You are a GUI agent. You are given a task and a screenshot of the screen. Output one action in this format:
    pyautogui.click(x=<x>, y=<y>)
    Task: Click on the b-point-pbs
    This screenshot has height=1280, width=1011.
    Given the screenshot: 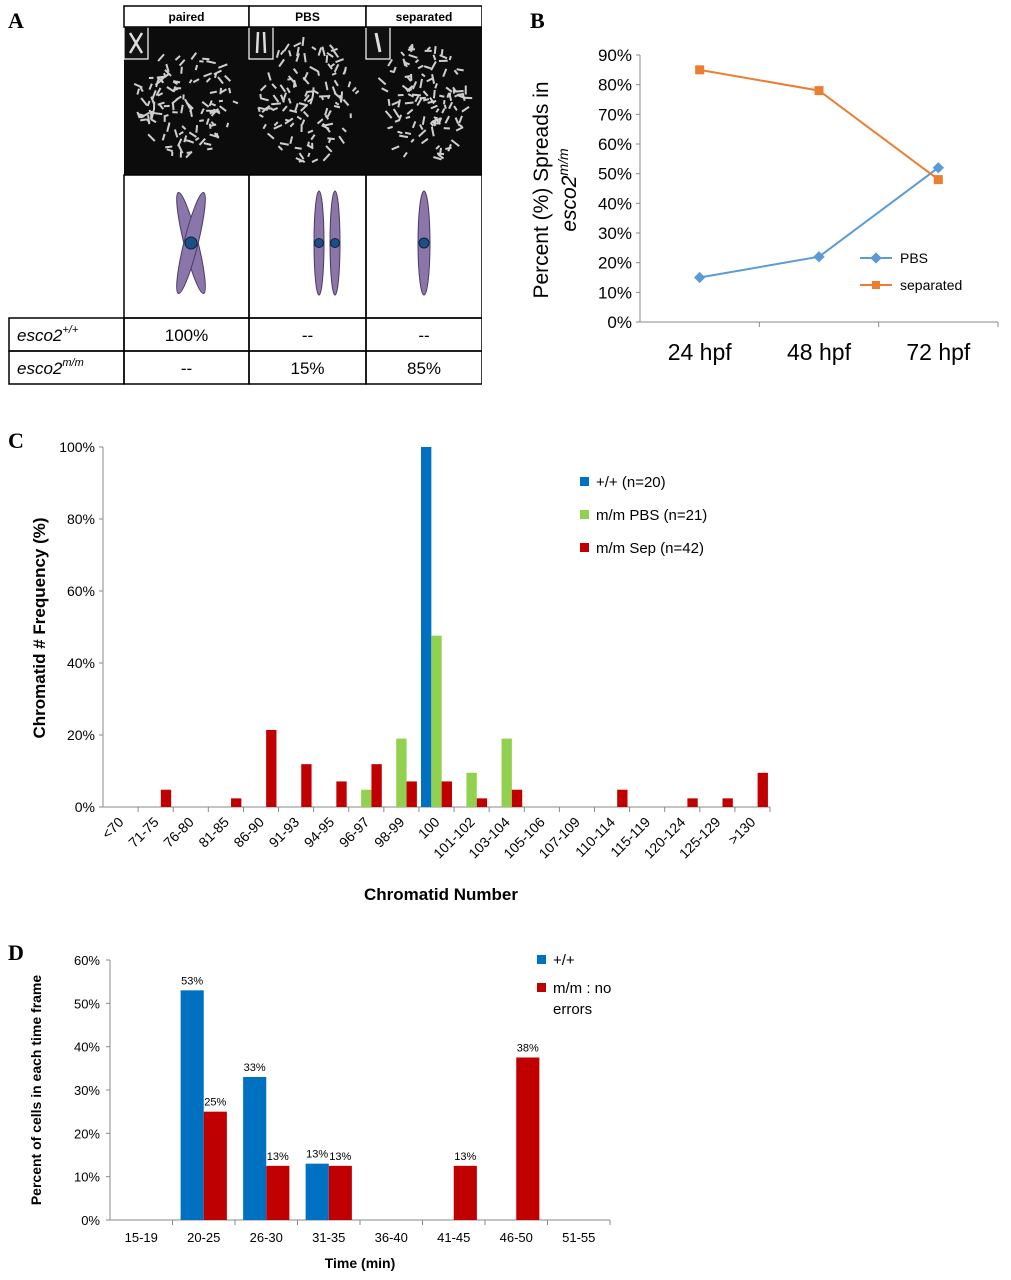 What is the action you would take?
    pyautogui.click(x=700, y=277)
    